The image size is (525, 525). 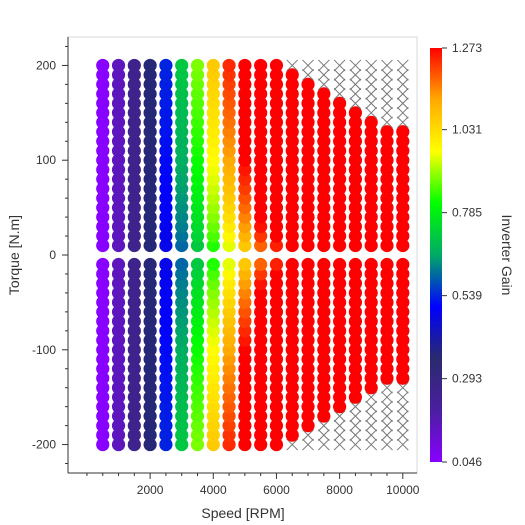 What do you see at coordinates (436, 255) in the screenshot?
I see `colorbar-gradient` at bounding box center [436, 255].